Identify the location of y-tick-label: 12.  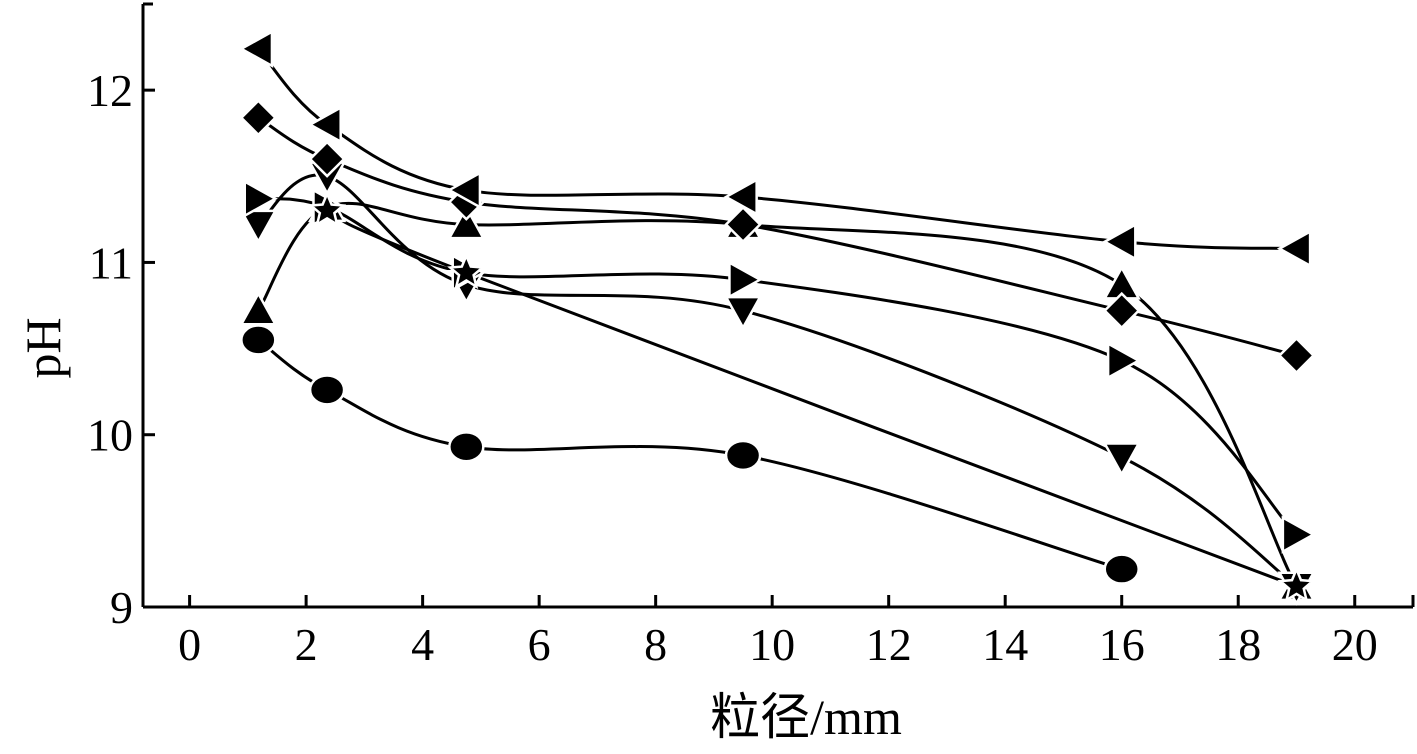
(110, 90).